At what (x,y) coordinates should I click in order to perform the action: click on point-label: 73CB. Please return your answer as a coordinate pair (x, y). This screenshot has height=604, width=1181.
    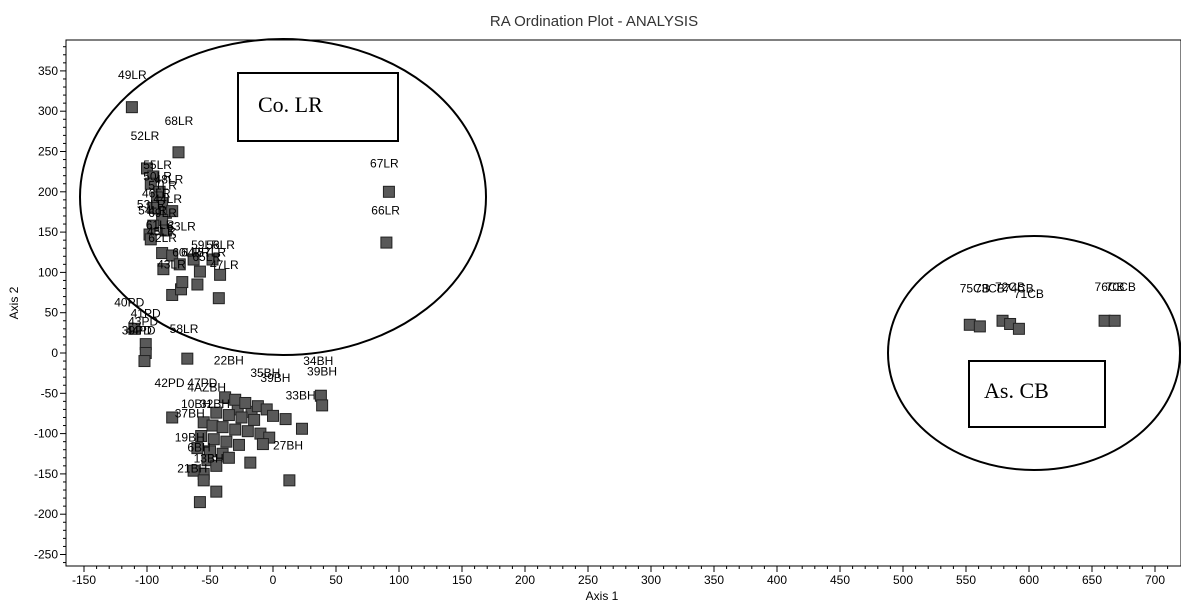
    Looking at the image, I should click on (990, 289).